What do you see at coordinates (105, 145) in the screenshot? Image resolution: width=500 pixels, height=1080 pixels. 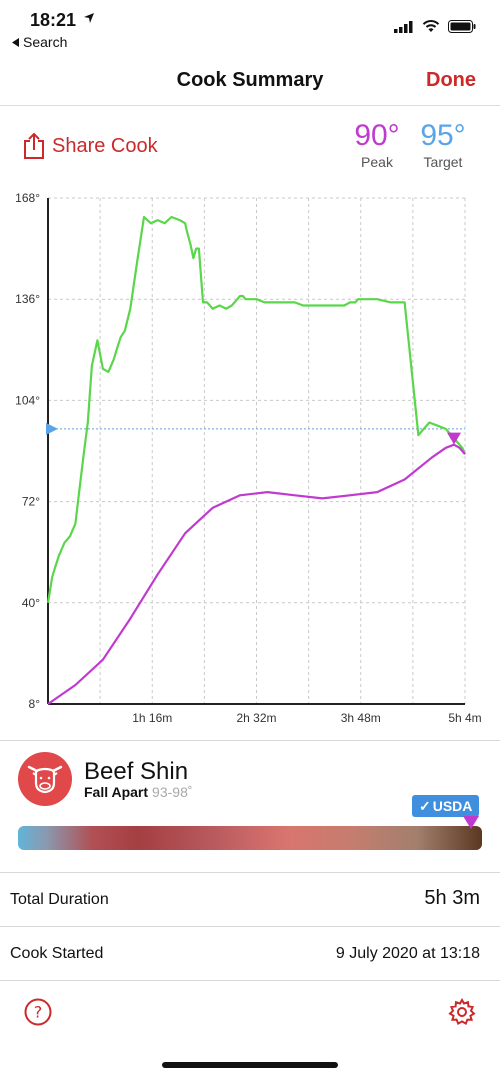 I see `share-cook-label: Share Cook` at bounding box center [105, 145].